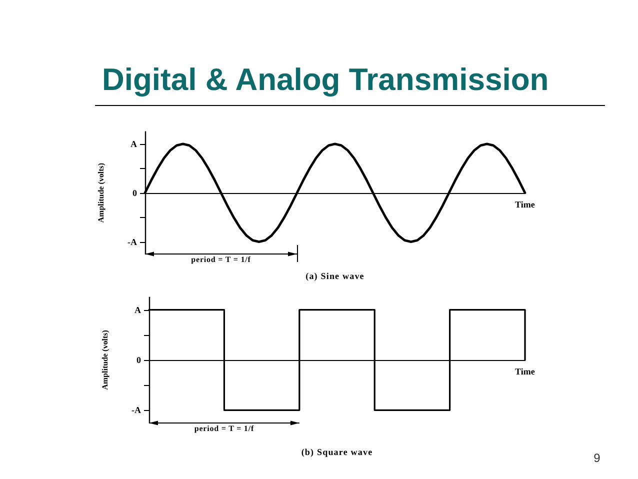 The image size is (638, 479). I want to click on text: (b) Square wave, so click(337, 451).